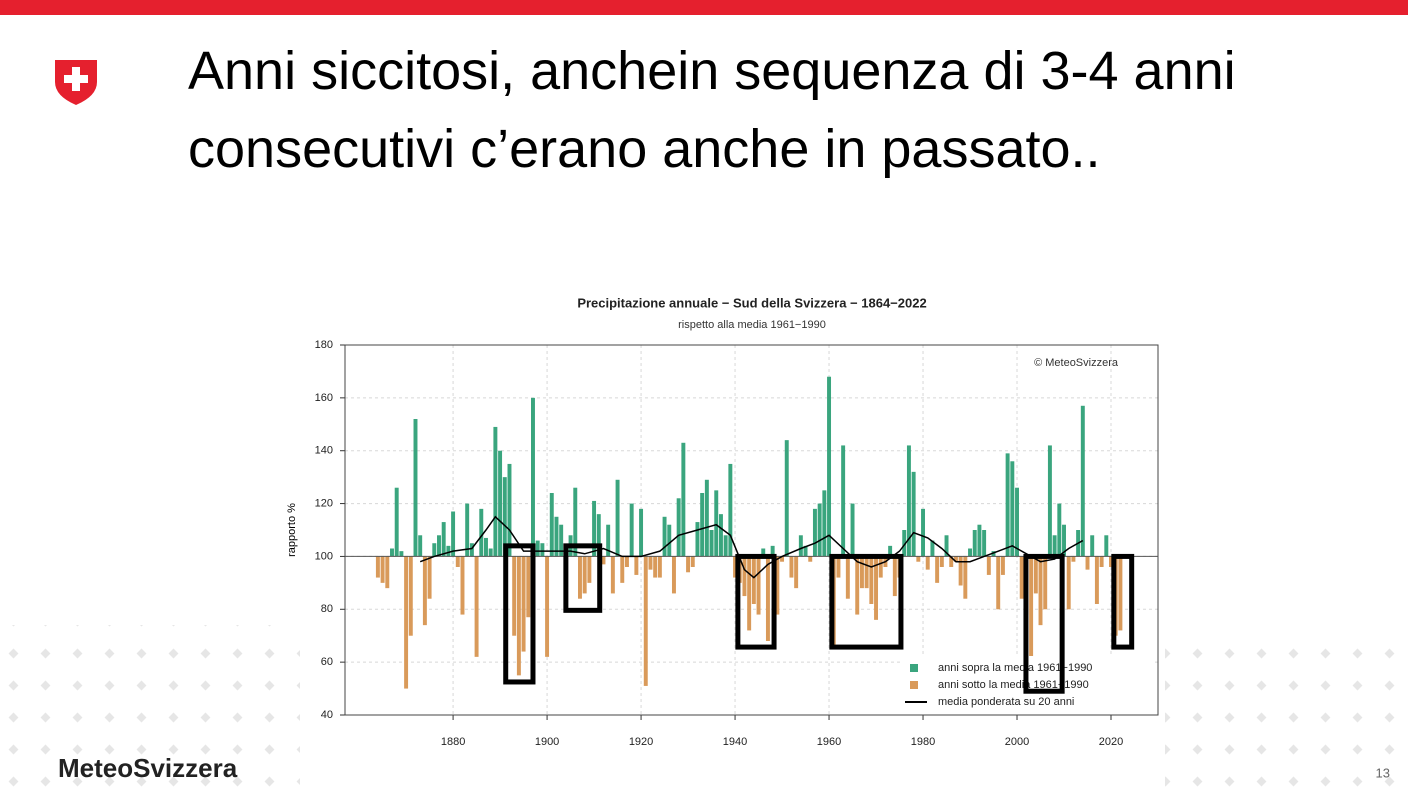  What do you see at coordinates (1013, 685) in the screenshot?
I see `legend-label: anni sotto la media 1961−1990` at bounding box center [1013, 685].